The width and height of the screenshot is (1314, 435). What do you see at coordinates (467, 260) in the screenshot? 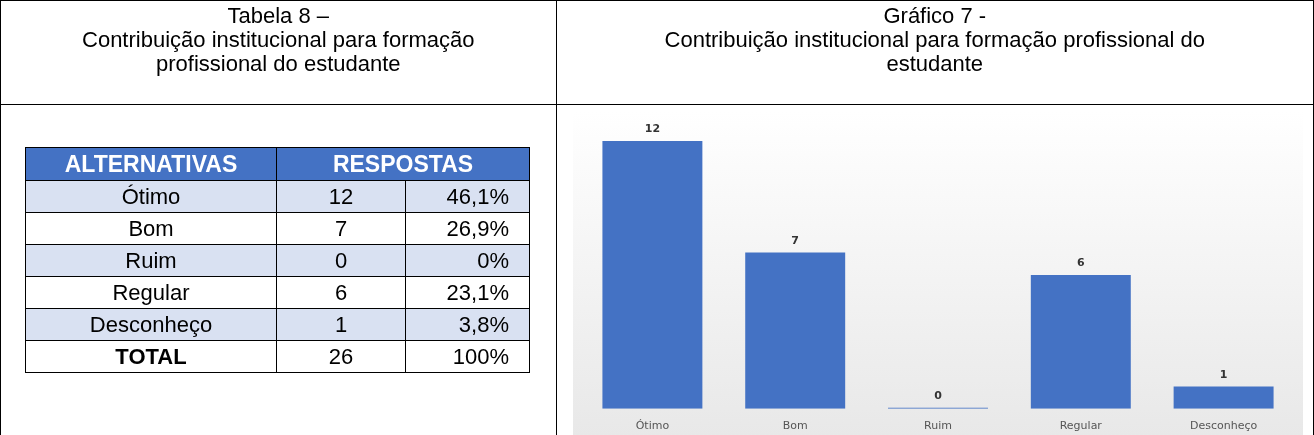
I see `text: 0%` at bounding box center [467, 260].